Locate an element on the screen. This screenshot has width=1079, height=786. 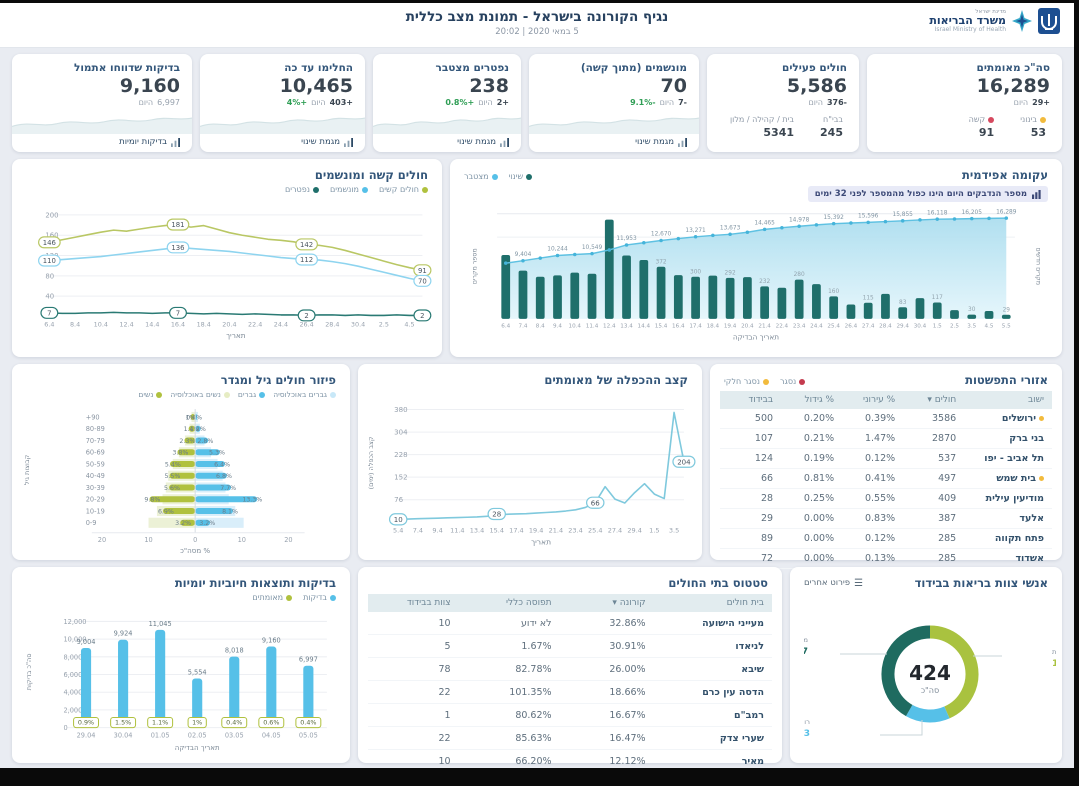
series-critical is located at coordinates (236, 247).